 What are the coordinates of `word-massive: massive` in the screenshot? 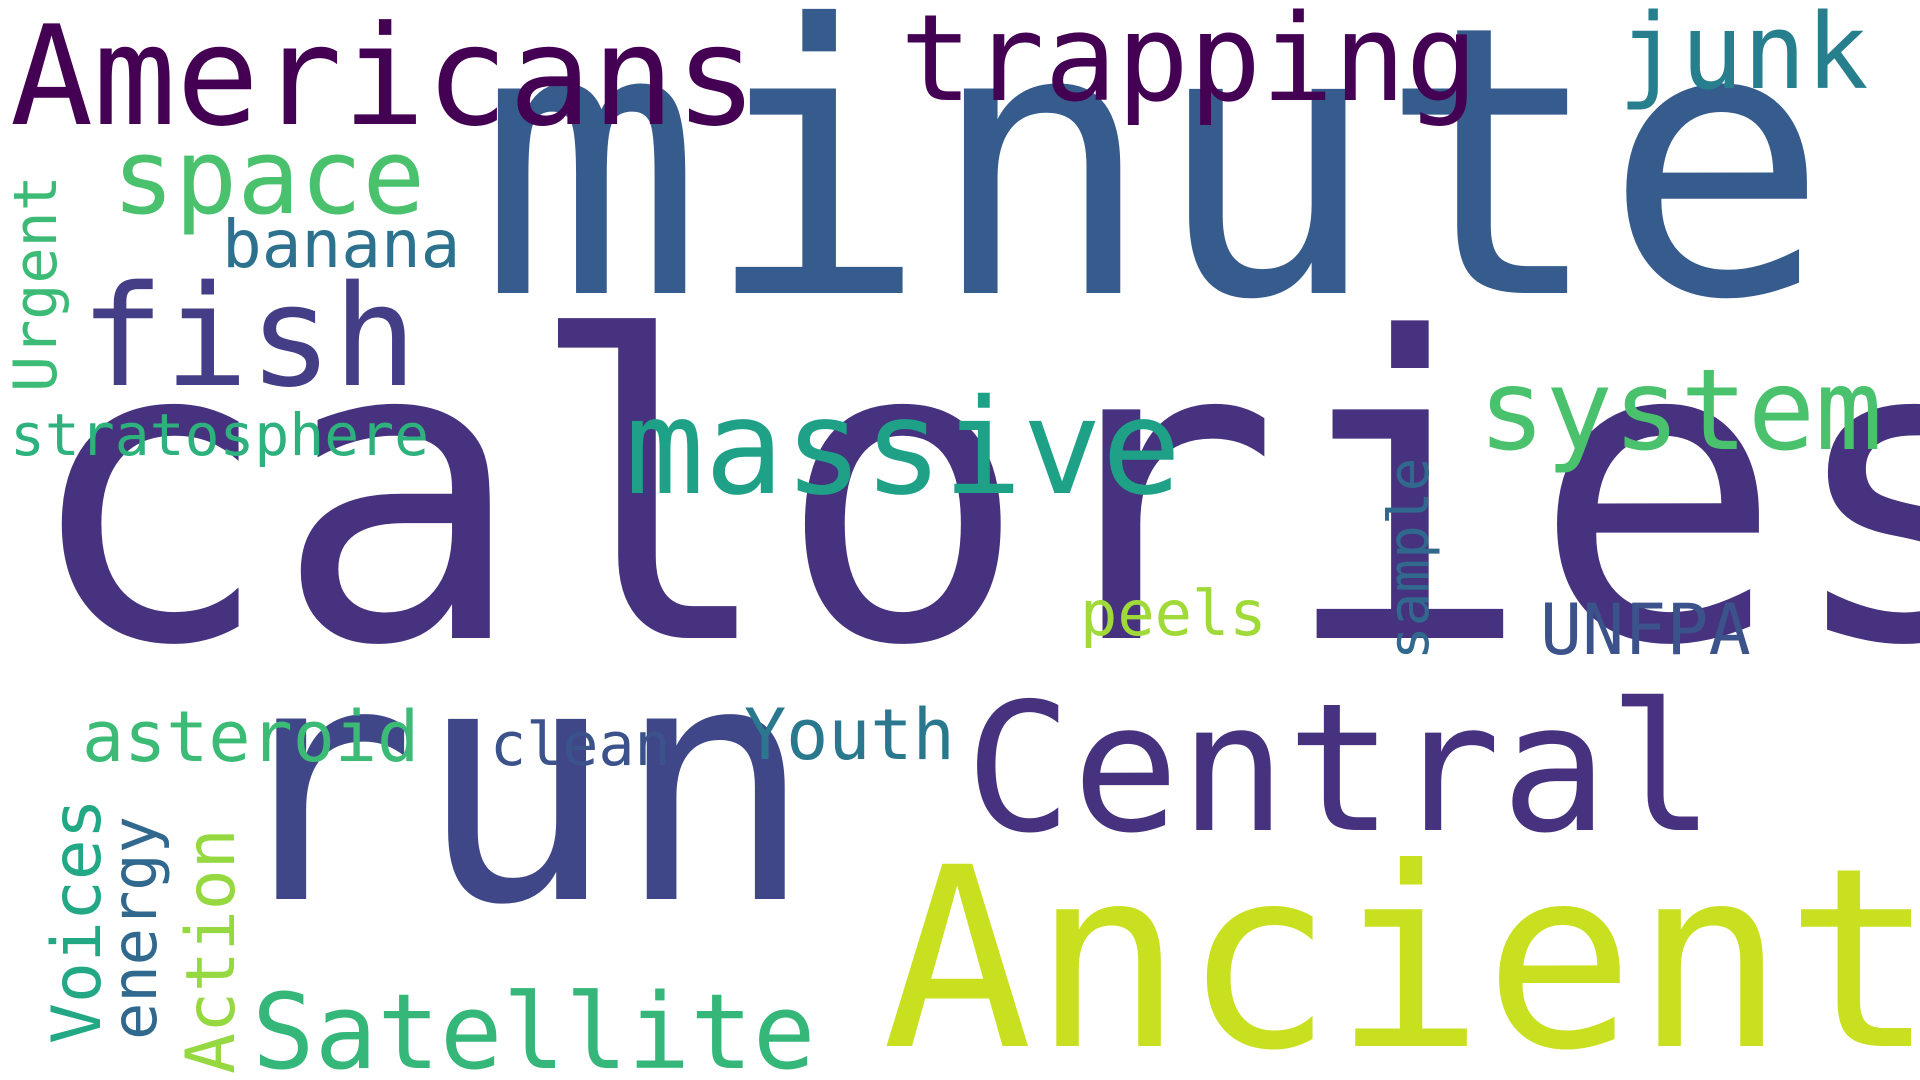 It's located at (903, 448).